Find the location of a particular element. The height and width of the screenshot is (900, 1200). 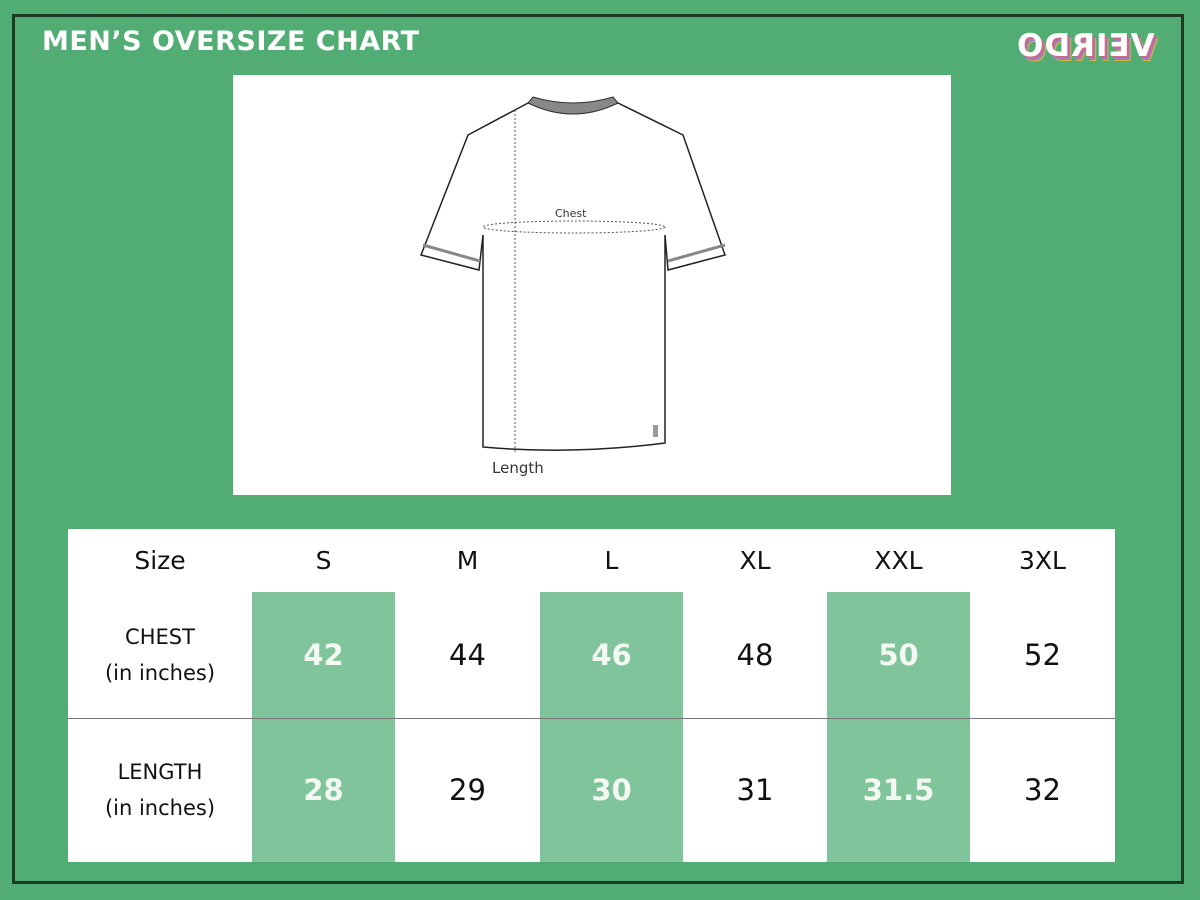

table-cell: 46 is located at coordinates (611, 655).